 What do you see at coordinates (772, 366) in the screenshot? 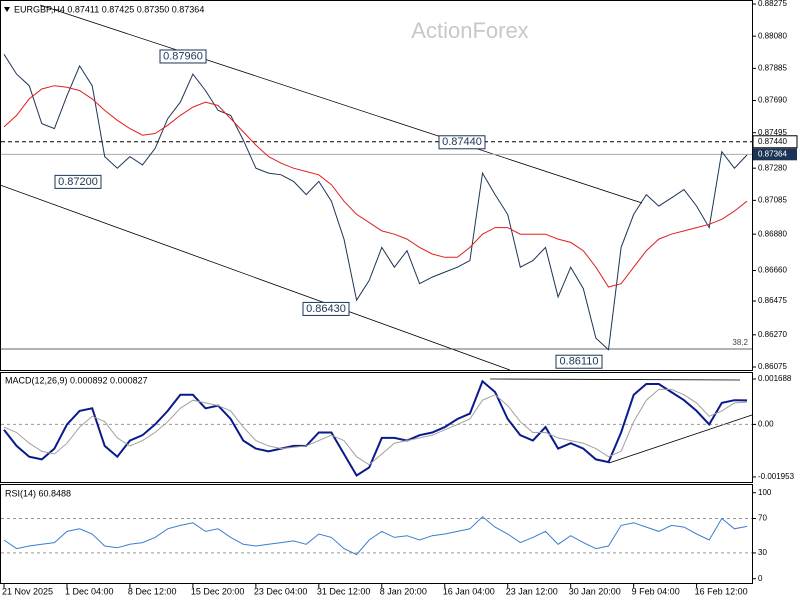
I see `y-tick-label: 0.86075` at bounding box center [772, 366].